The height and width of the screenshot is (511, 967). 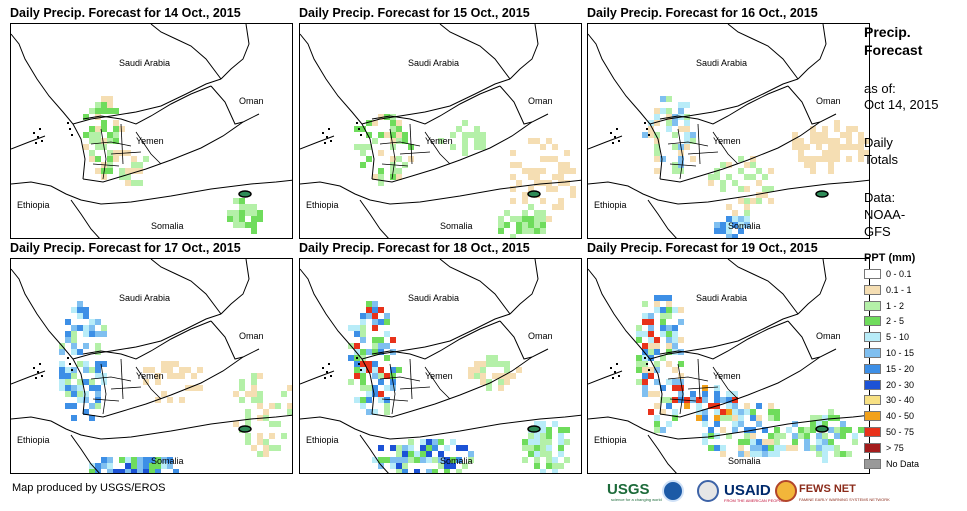 I want to click on precip-pixels, so click(x=459, y=387).